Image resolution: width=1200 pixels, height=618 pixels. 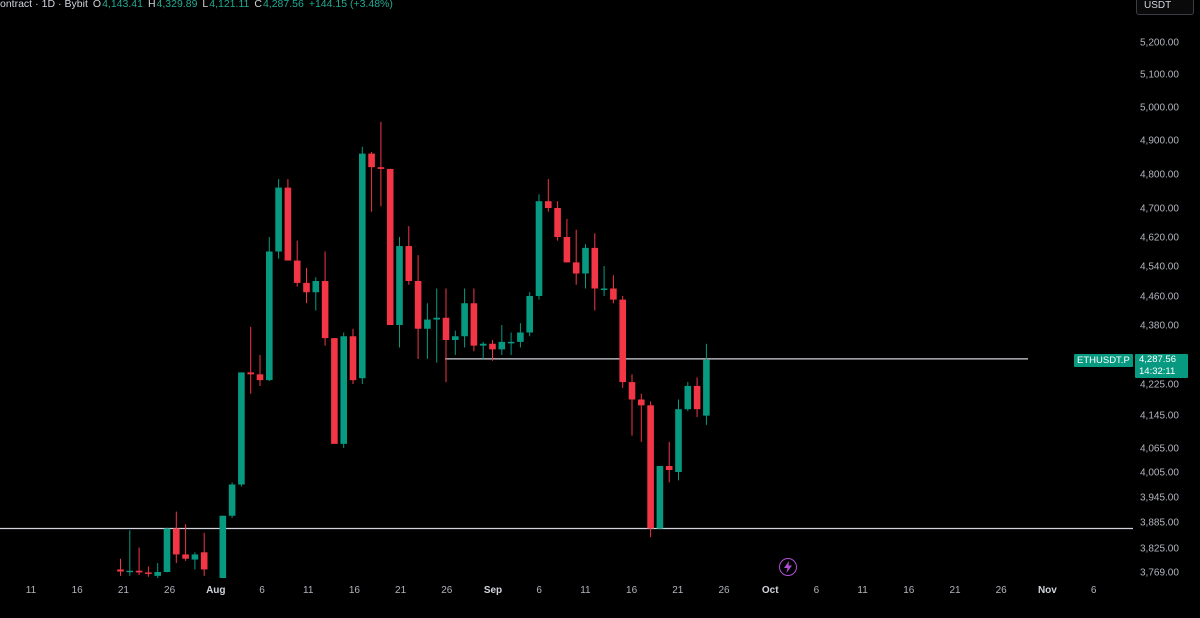 I want to click on lightning-bolt-icon, so click(x=788, y=567).